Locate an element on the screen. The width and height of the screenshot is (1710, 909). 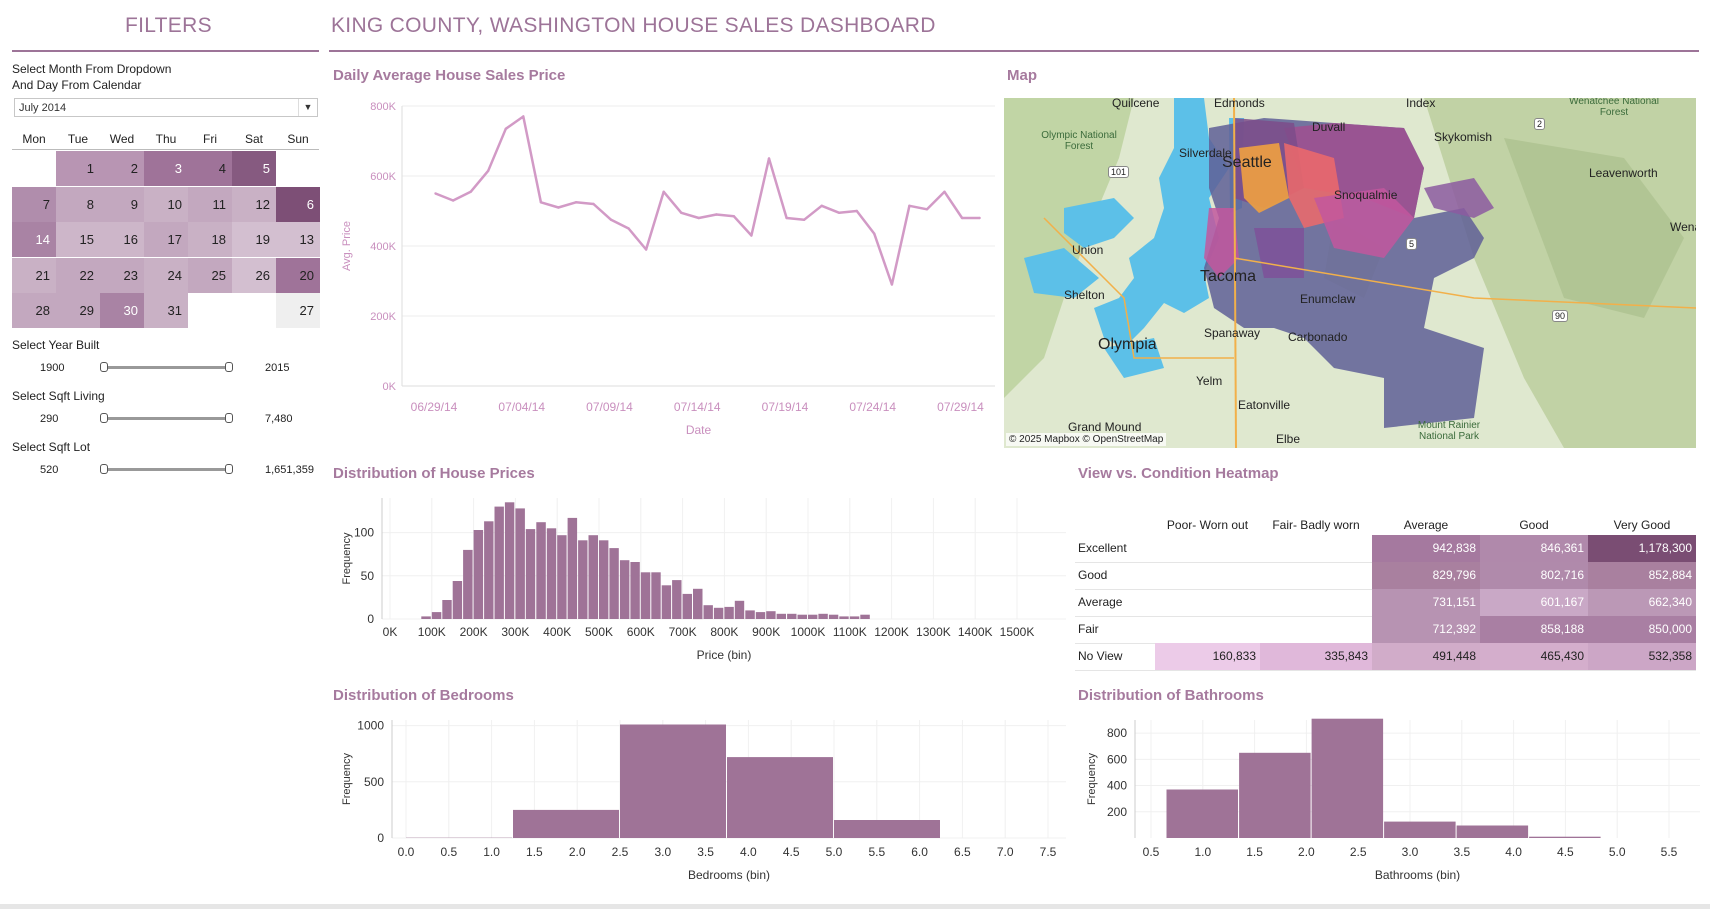
calendar-day-6: 6 is located at coordinates (298, 204).